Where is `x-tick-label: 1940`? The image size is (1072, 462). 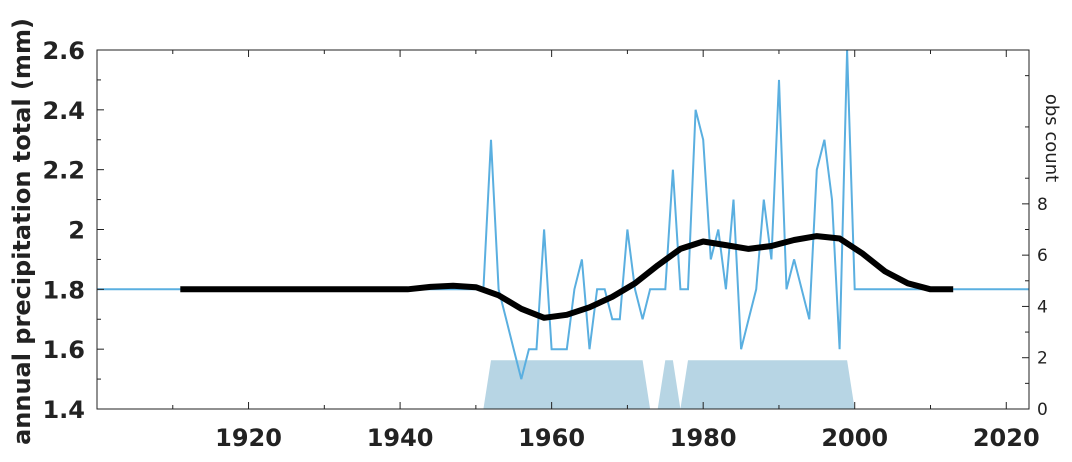 x-tick-label: 1940 is located at coordinates (400, 438).